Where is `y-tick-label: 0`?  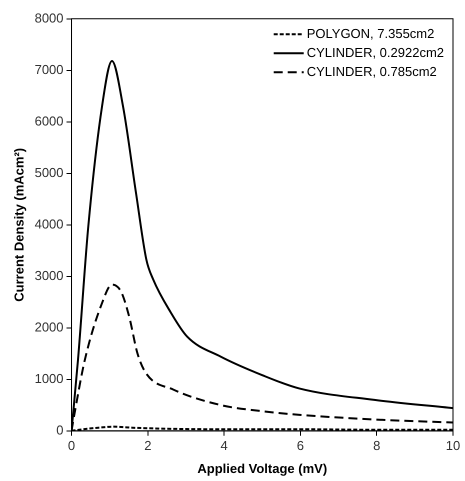 y-tick-label: 0 is located at coordinates (60, 430).